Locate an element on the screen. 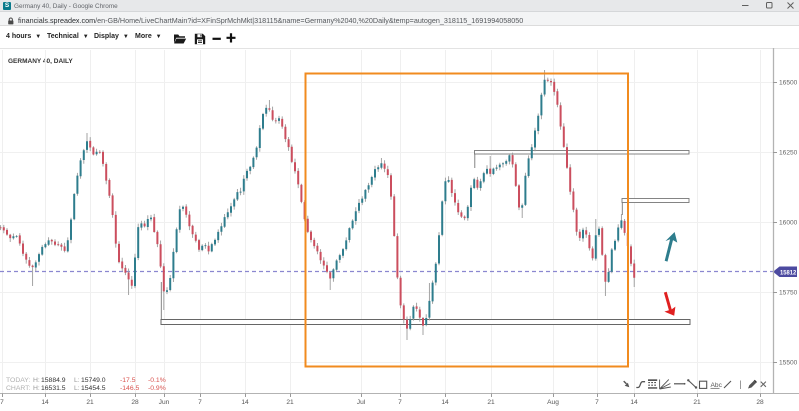 The width and height of the screenshot is (799, 411). svg-text: CHART: is located at coordinates (18, 388).